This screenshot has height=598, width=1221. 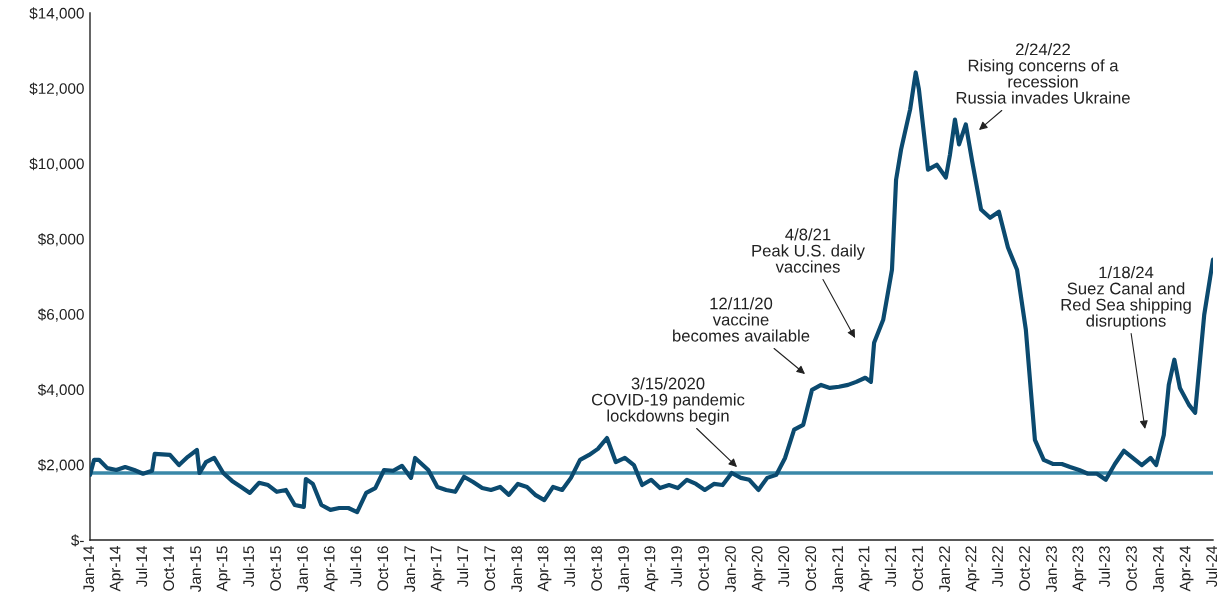 I want to click on y-tick-label: $6,000, so click(x=60, y=315).